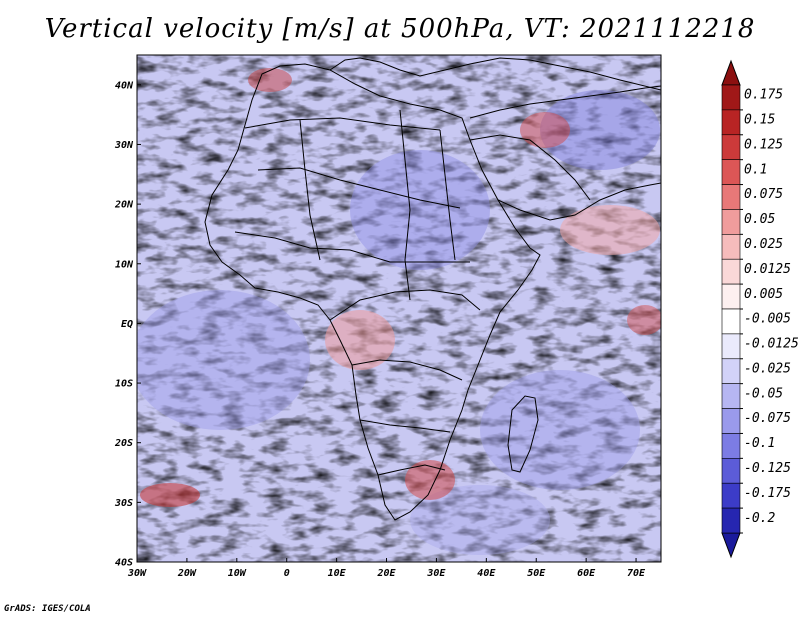 The width and height of the screenshot is (800, 618). Describe the element at coordinates (759, 518) in the screenshot. I see `colorbar-label: -0.2` at that location.